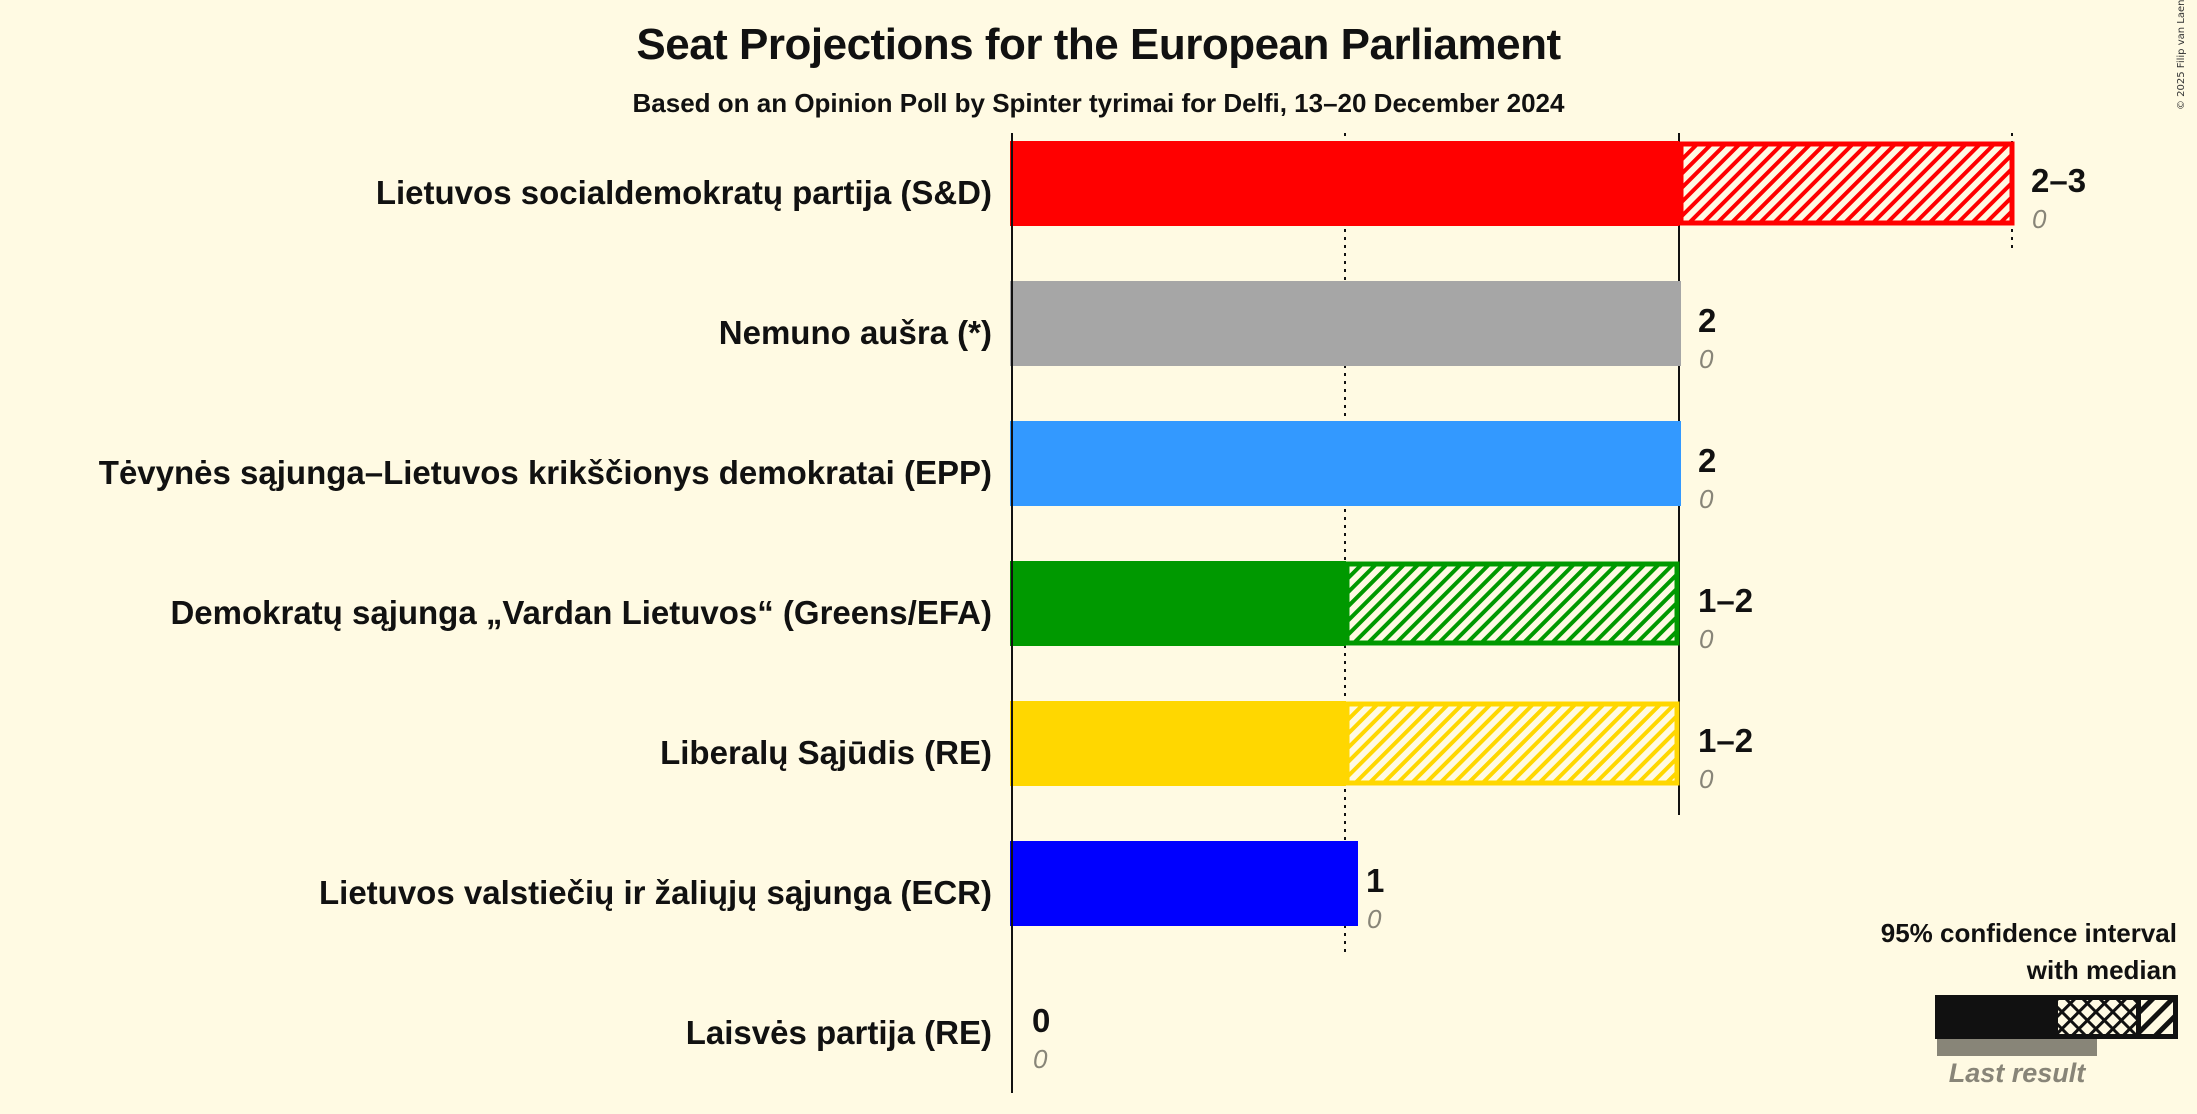 Image resolution: width=2197 pixels, height=1114 pixels. What do you see at coordinates (1184, 883) in the screenshot?
I see `bar-row-ecr` at bounding box center [1184, 883].